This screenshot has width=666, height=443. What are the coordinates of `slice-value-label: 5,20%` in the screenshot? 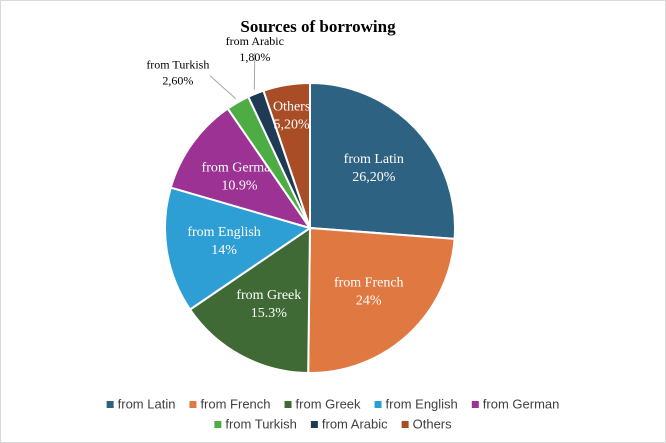 It's located at (292, 125).